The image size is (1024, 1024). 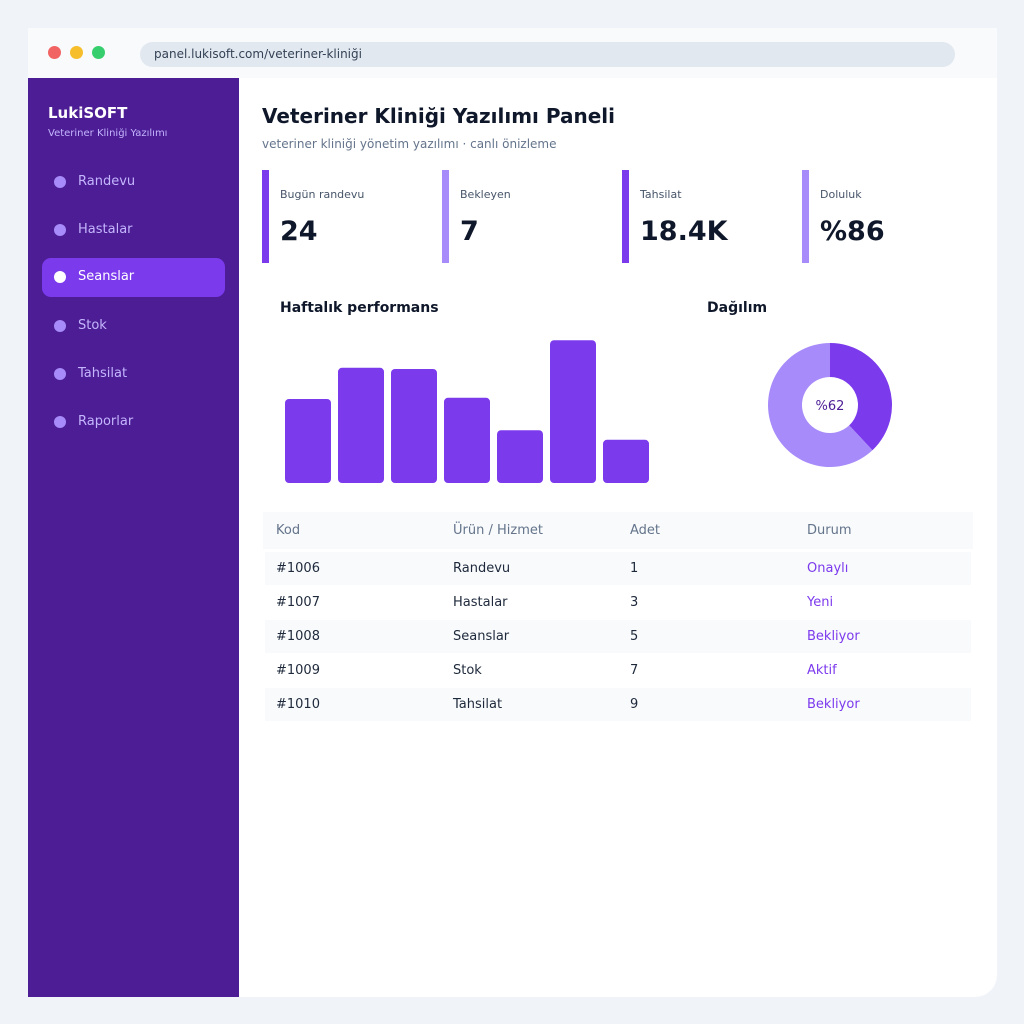 I want to click on table-row: #1006 Randevu 1 Onaylı, so click(x=618, y=568).